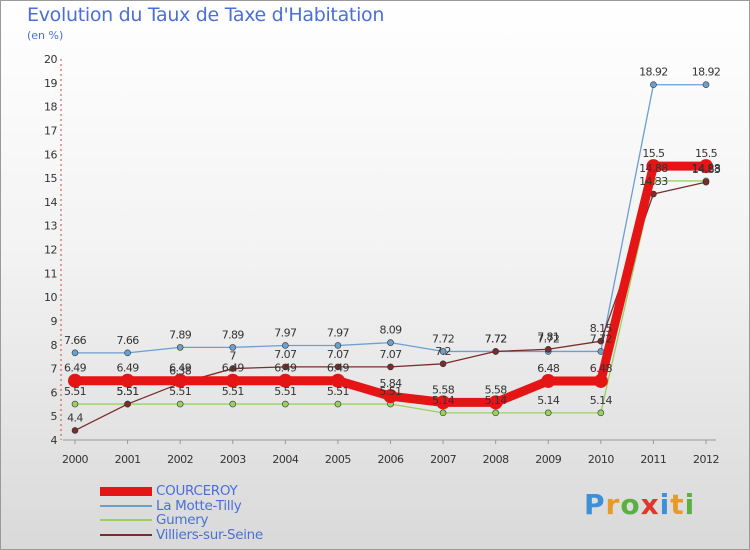 The height and width of the screenshot is (550, 750). I want to click on x-tick-label: 2003, so click(233, 459).